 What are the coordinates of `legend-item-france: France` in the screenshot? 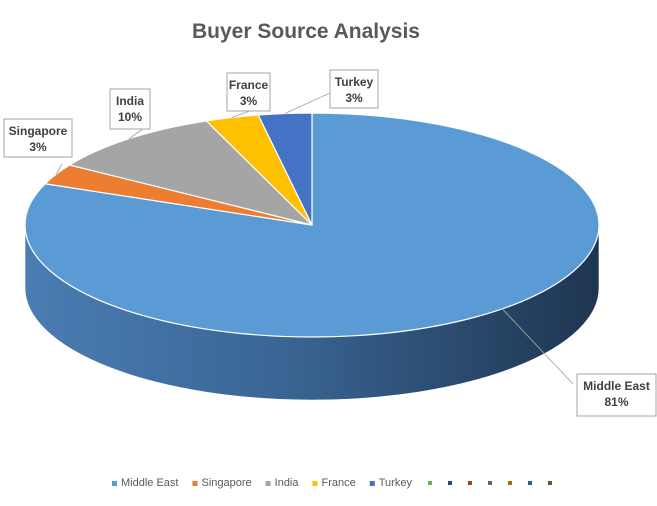 It's located at (334, 483).